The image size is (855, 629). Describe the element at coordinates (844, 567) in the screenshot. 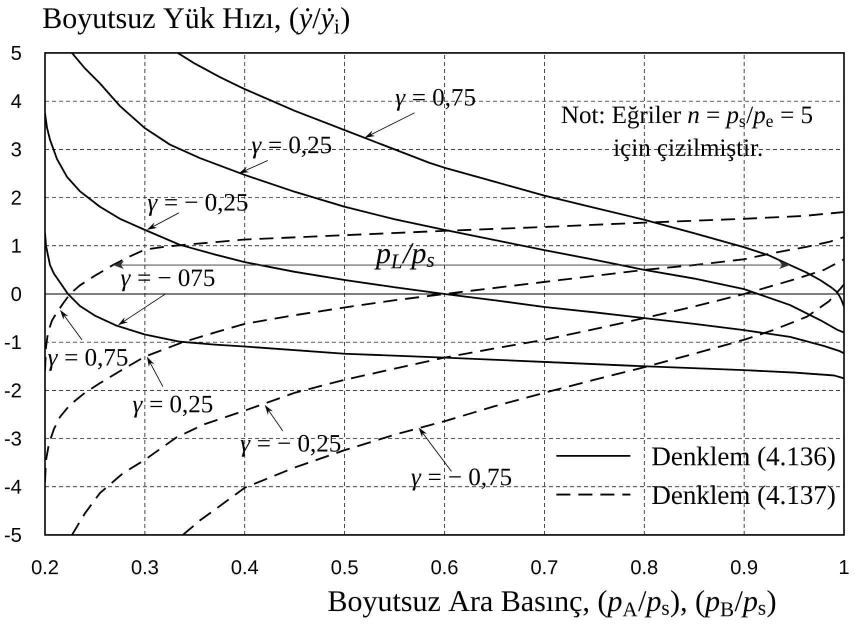

I see `x-tick-label: 1` at that location.